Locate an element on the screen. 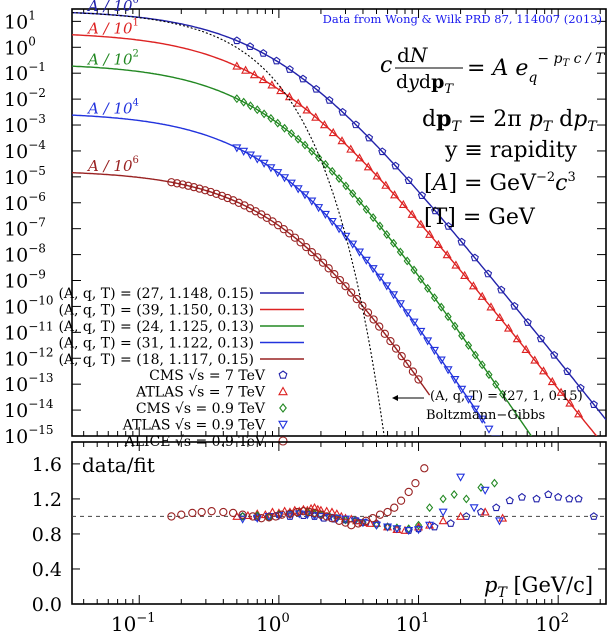  y-tick-label: 10⁻¹⁴ is located at coordinates (29, 409).